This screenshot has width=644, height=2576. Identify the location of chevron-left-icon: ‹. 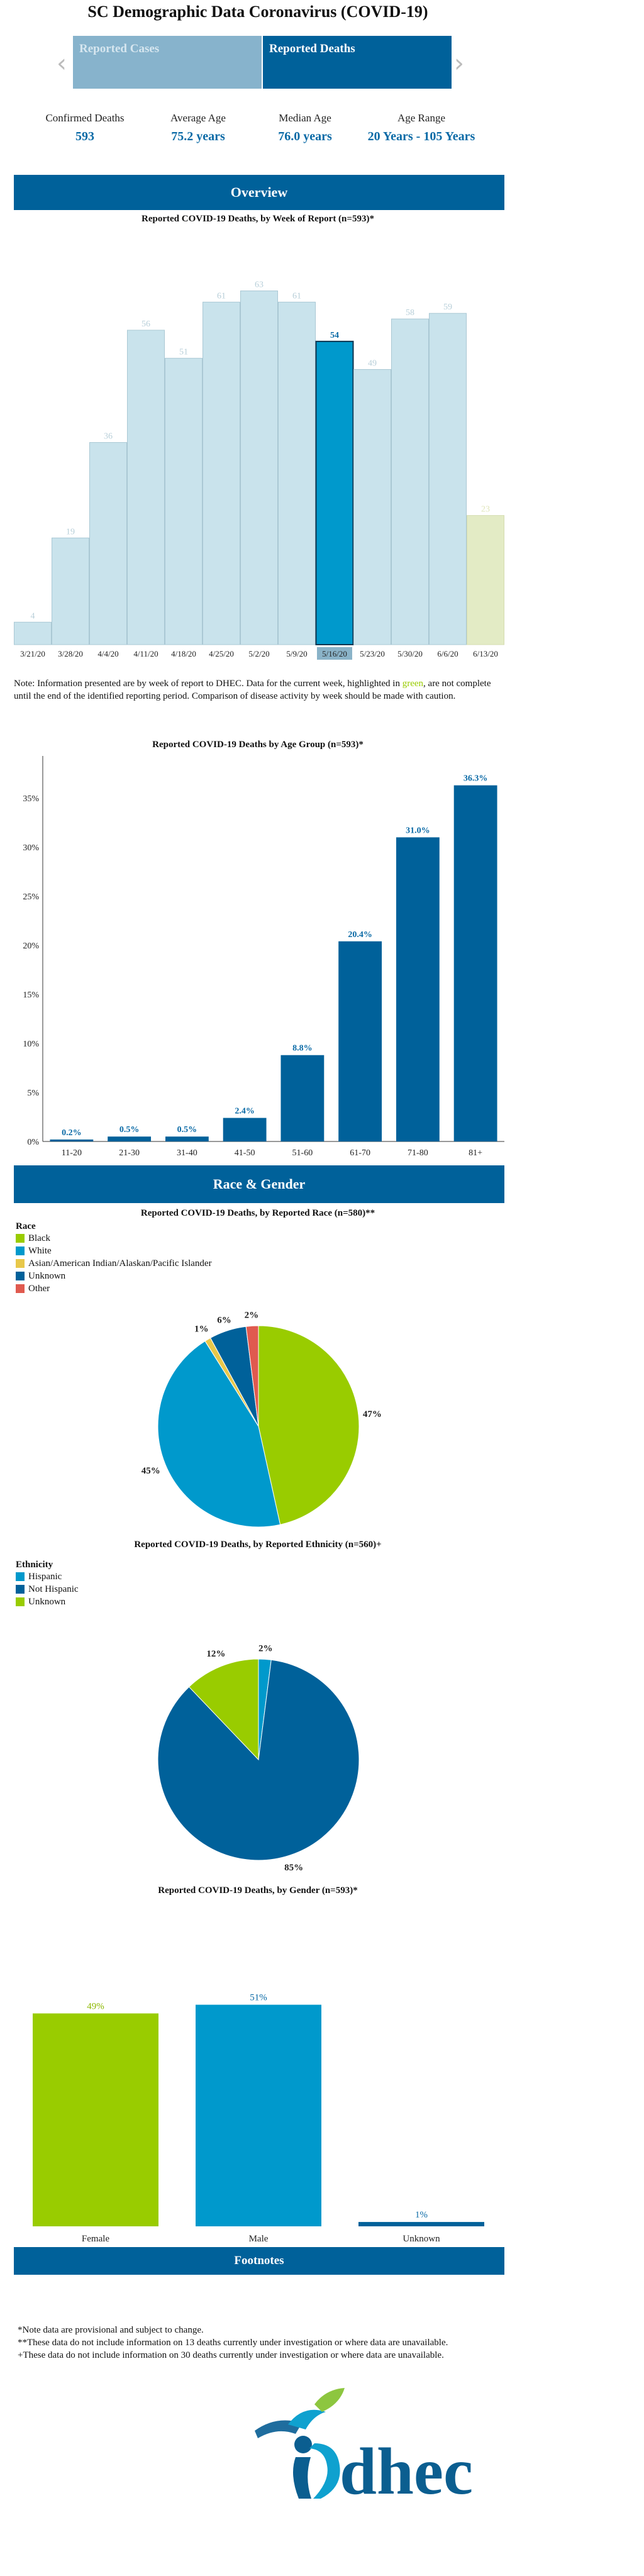
(62, 63).